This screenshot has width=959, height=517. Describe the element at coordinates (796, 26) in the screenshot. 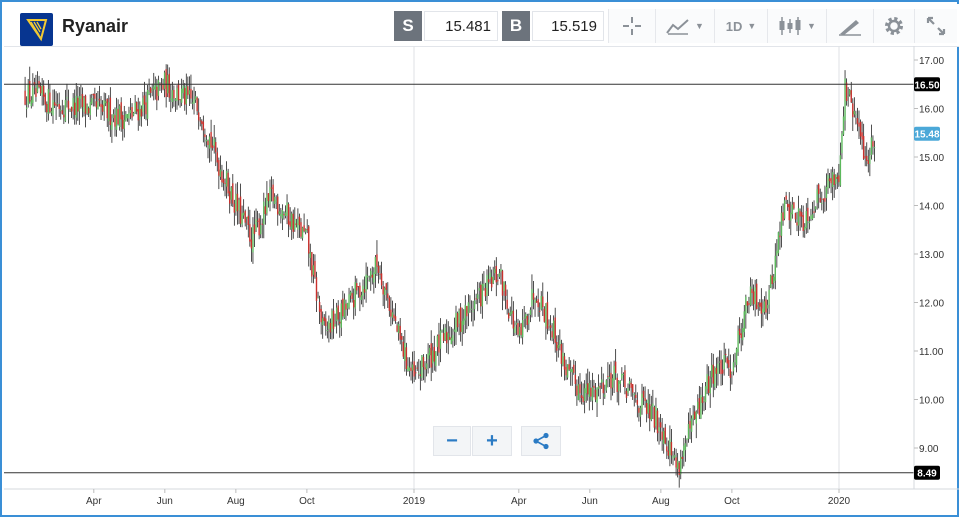

I see `candlestick-style-button: ▼` at that location.